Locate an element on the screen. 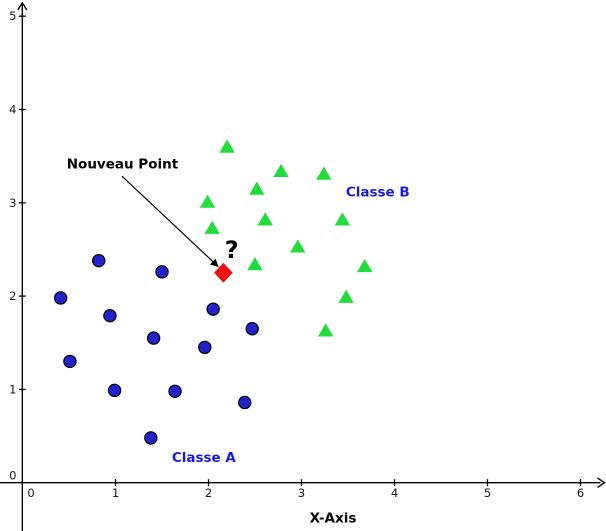  series-nouveau-point is located at coordinates (223, 272).